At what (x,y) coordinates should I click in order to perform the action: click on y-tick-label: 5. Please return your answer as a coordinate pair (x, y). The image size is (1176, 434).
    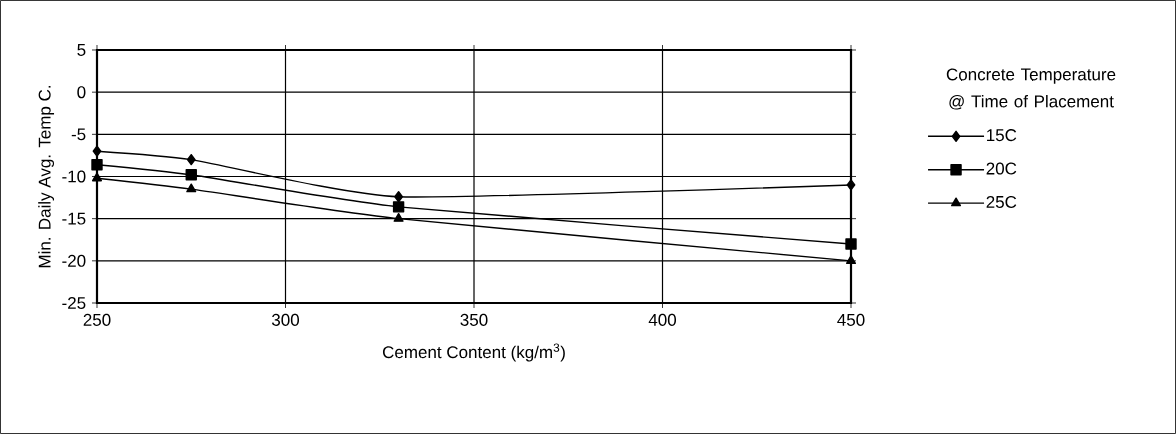
    Looking at the image, I should click on (81, 50).